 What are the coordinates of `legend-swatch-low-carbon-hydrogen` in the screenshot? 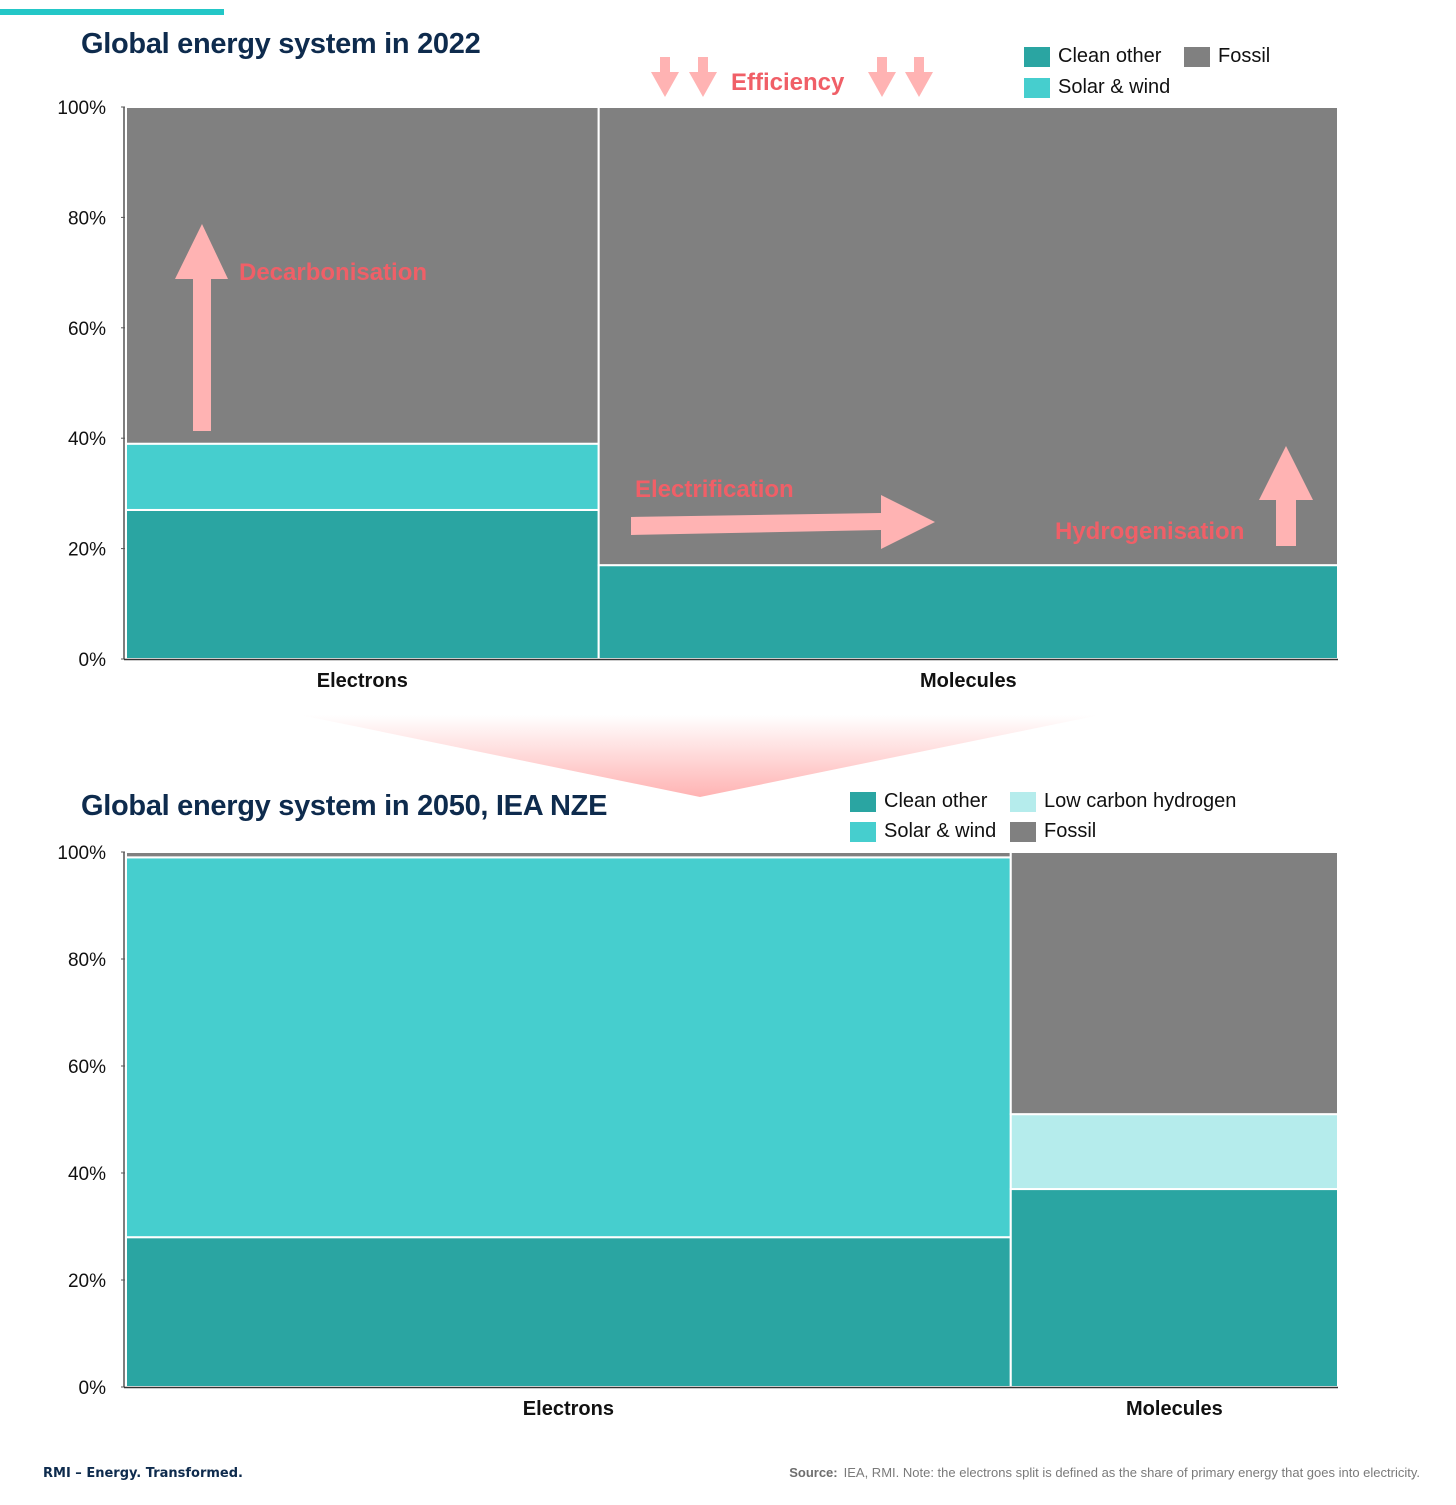 It's located at (1023, 801).